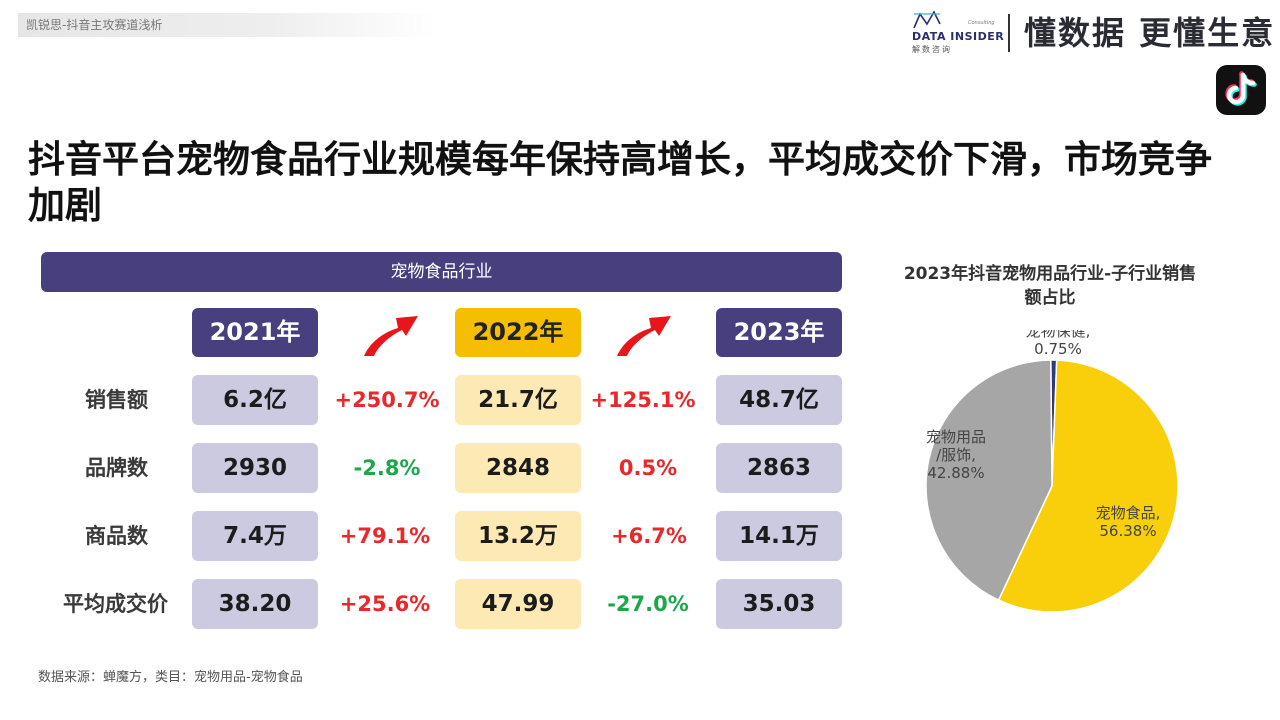 The image size is (1280, 720). Describe the element at coordinates (1128, 522) in the screenshot. I see `pie-label-pet-food: 宠物食品, 56.38%` at that location.